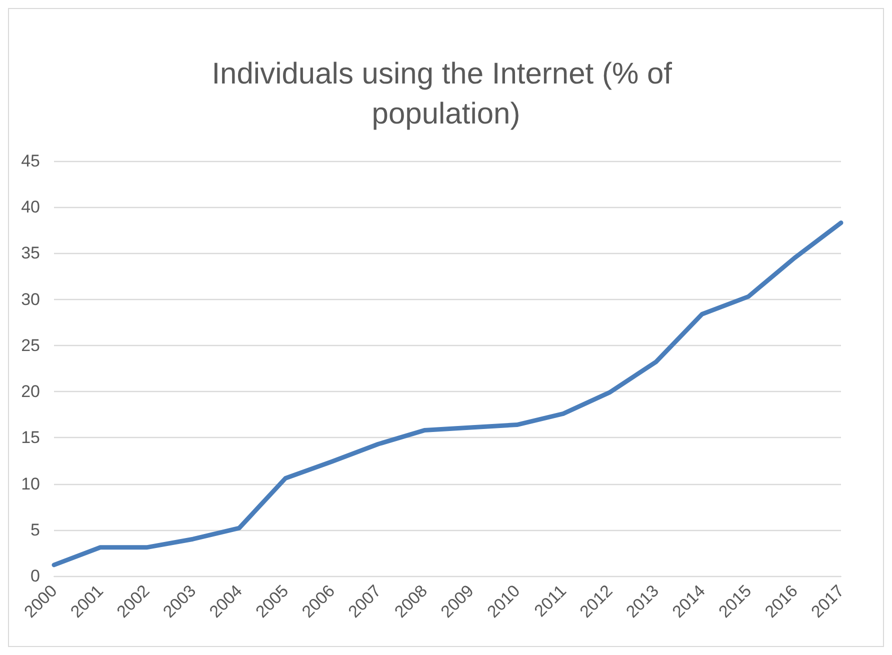  Describe the element at coordinates (35, 576) in the screenshot. I see `y-tick-label: 0` at that location.